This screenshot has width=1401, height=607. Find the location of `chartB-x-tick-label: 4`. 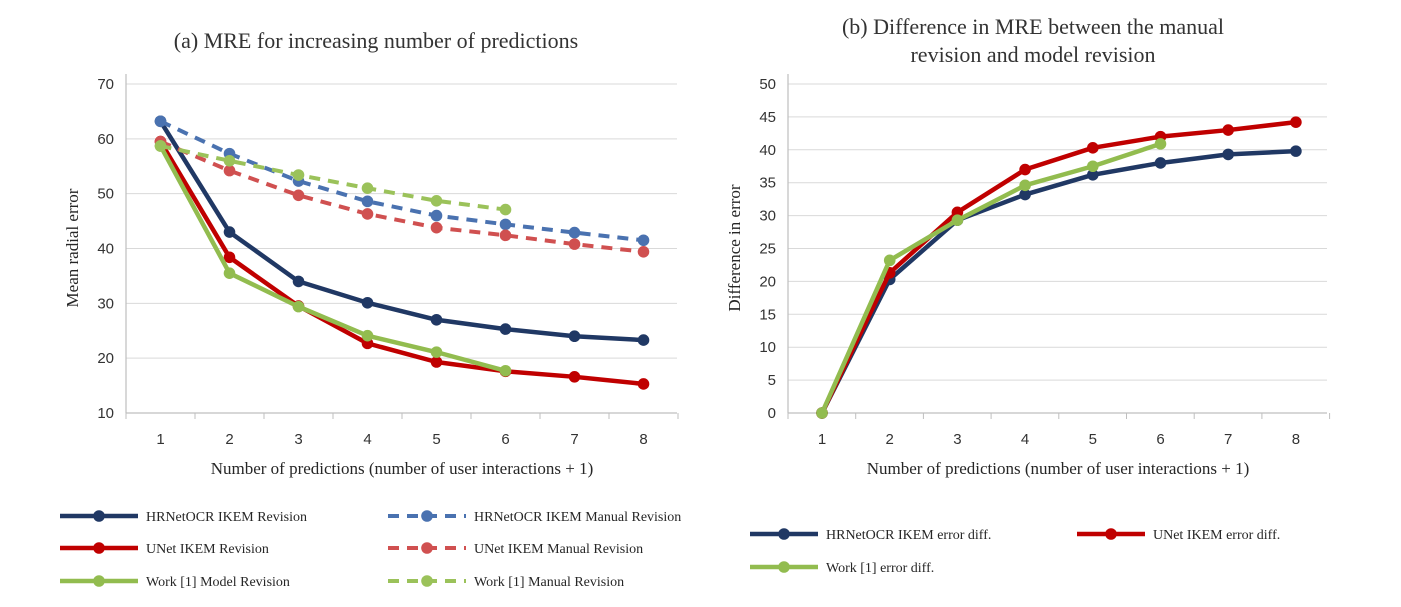

chartB-x-tick-label: 4 is located at coordinates (1025, 439).